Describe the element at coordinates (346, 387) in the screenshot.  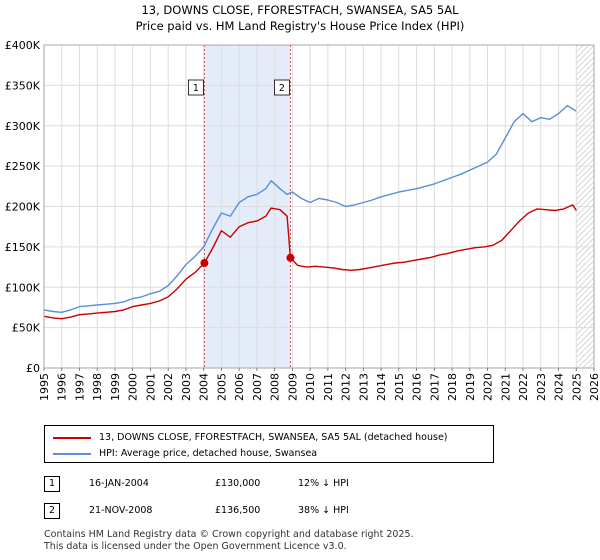
I see `x-tick-label: 2012` at that location.